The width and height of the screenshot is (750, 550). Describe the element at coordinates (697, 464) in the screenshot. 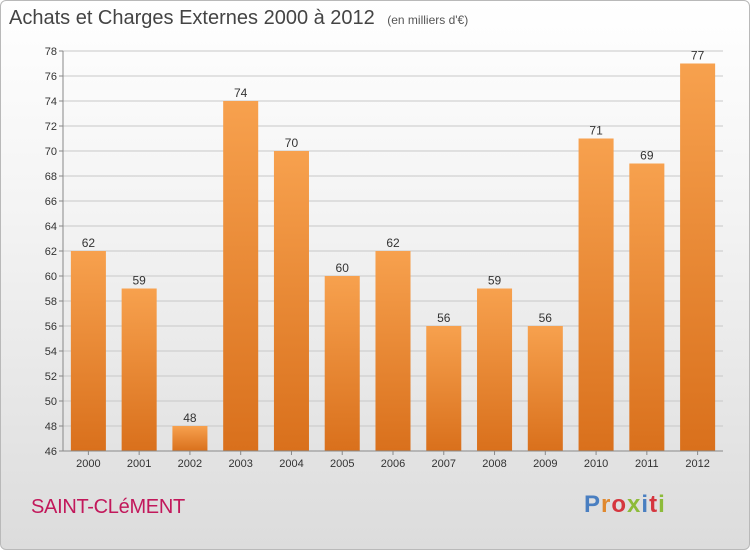

I see `x-tick-label-2012: 2012` at that location.